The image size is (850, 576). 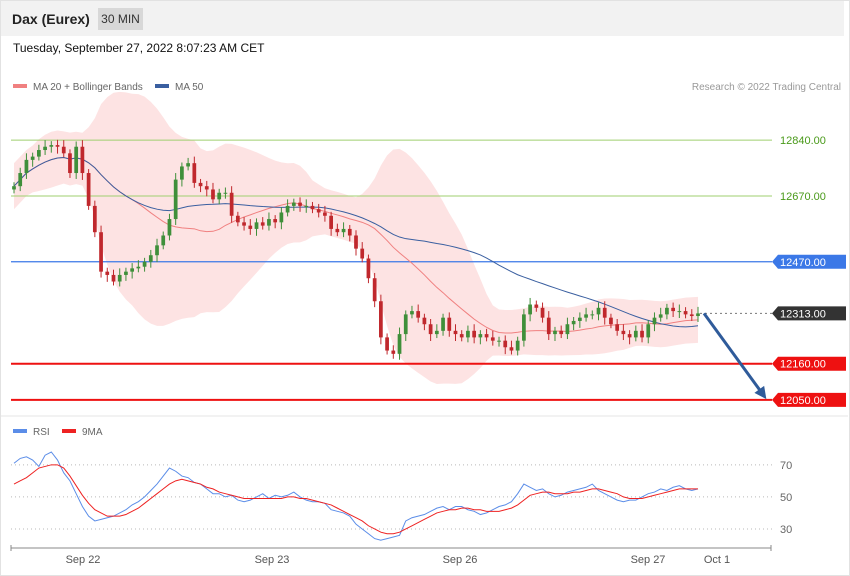 I want to click on ma50-legend-label: MA 50, so click(x=189, y=87).